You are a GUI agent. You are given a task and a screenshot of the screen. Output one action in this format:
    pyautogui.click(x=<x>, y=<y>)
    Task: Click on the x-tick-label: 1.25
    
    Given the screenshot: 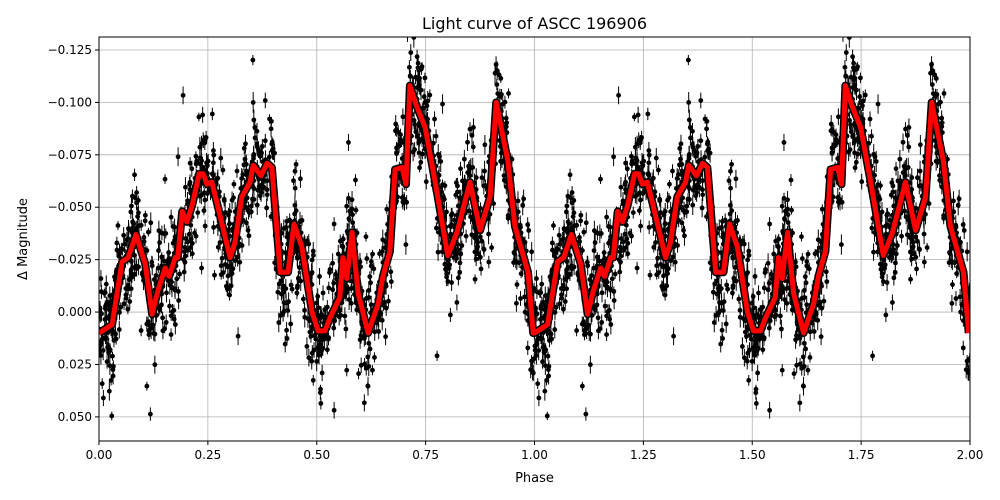 What is the action you would take?
    pyautogui.click(x=643, y=455)
    